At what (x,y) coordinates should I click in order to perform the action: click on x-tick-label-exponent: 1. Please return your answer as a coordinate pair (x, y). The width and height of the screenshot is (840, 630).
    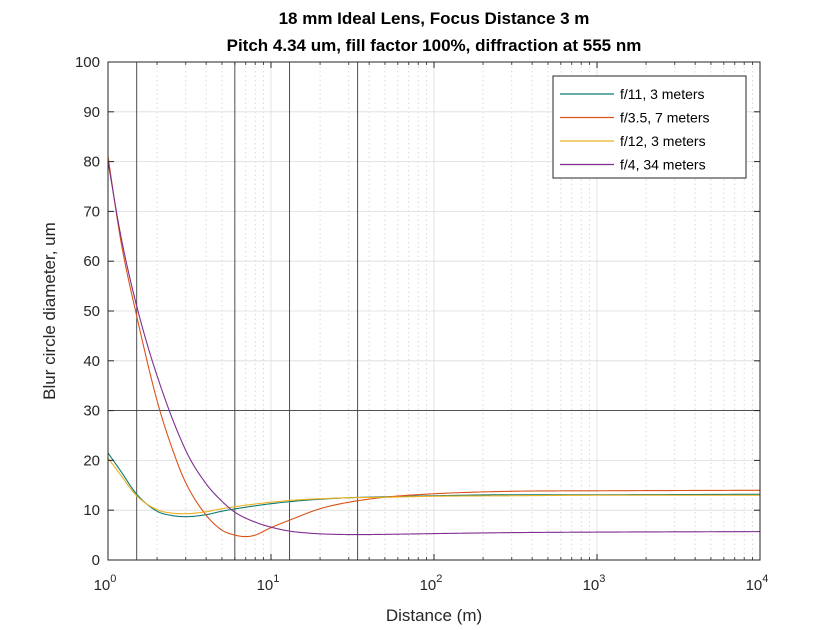
    Looking at the image, I should click on (276, 579).